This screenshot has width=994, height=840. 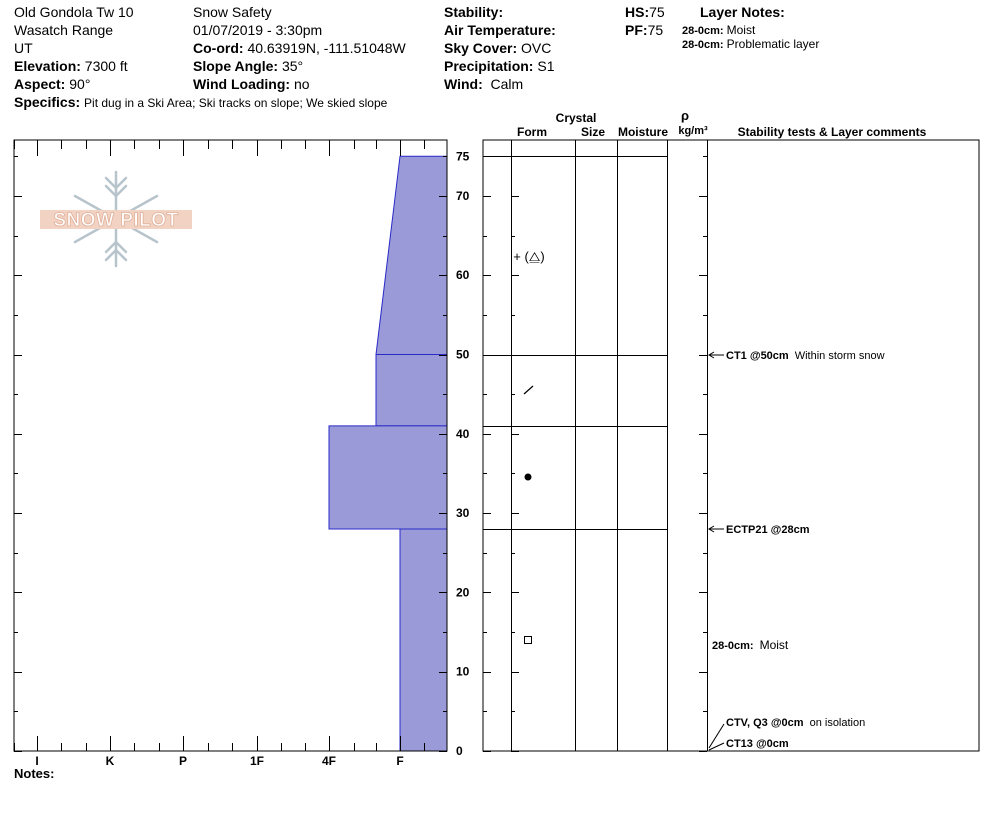 I want to click on notes-label: Notes:, so click(x=34, y=773).